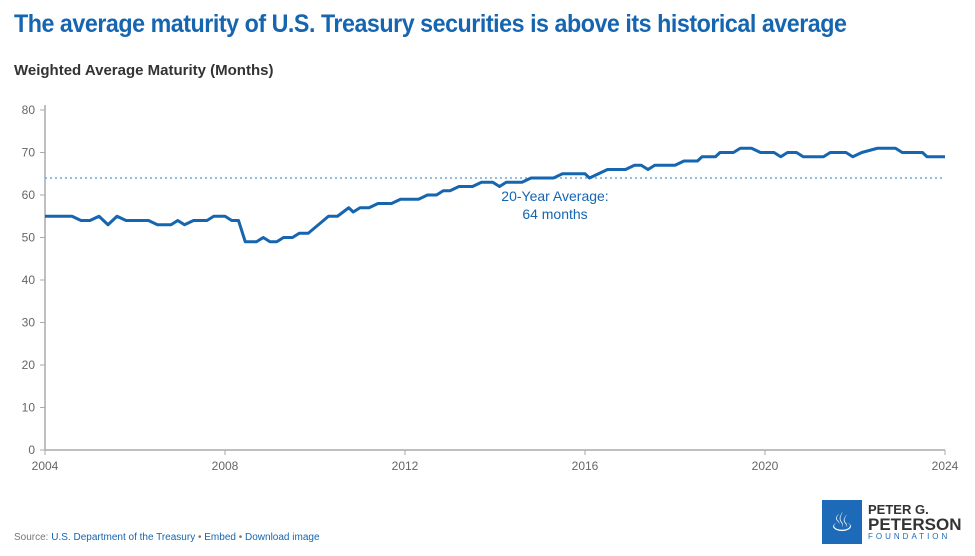 This screenshot has height=556, width=975. Describe the element at coordinates (585, 466) in the screenshot. I see `x-tick-label: 2016` at that location.